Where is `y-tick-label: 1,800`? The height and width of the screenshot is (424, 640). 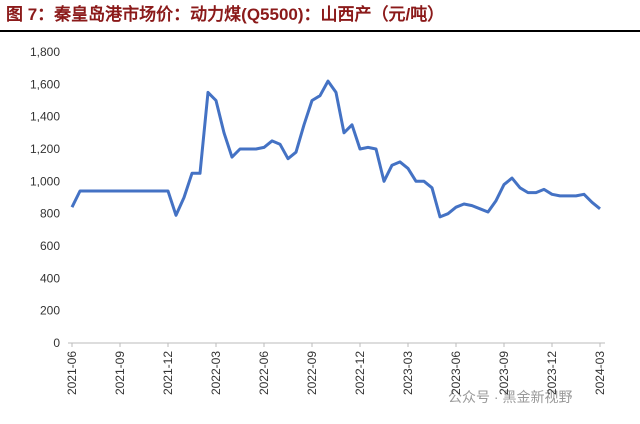
y-tick-label: 1,800 is located at coordinates (45, 52).